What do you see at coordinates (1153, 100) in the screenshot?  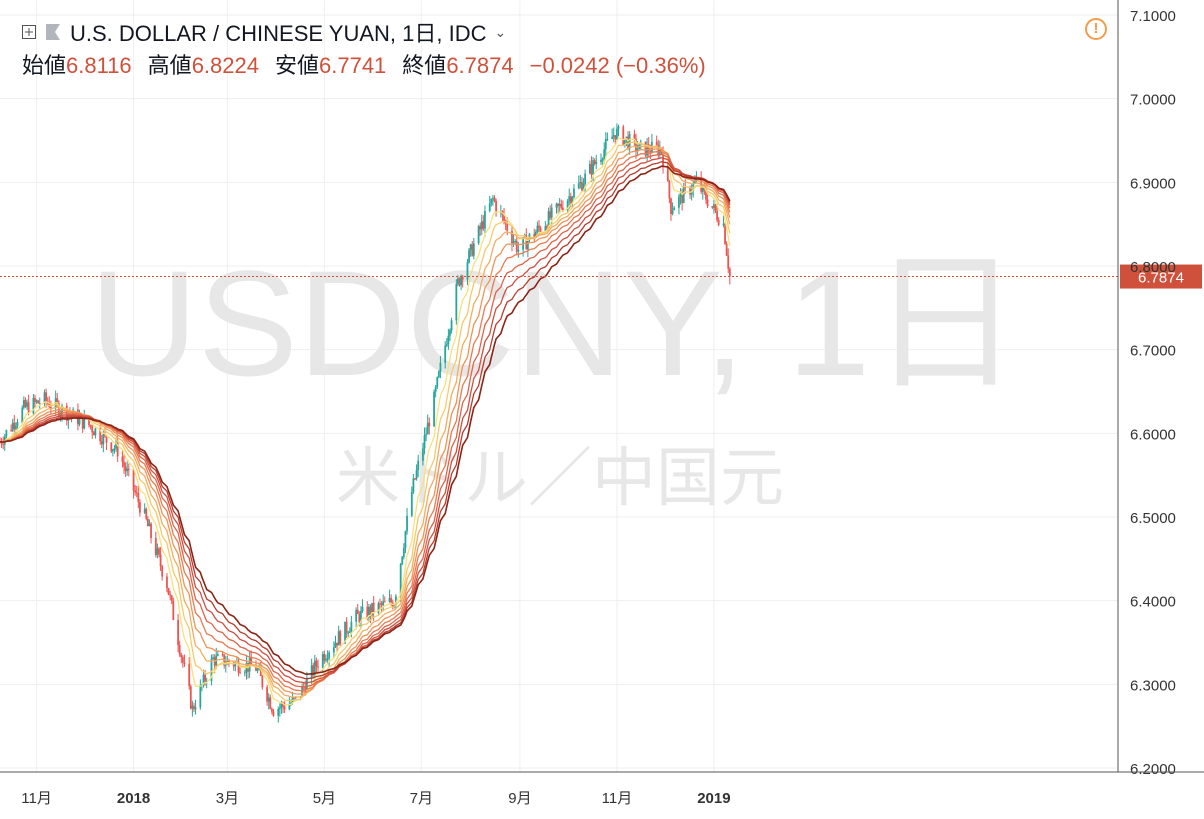 I see `y-tick-label: 7.0000` at bounding box center [1153, 100].